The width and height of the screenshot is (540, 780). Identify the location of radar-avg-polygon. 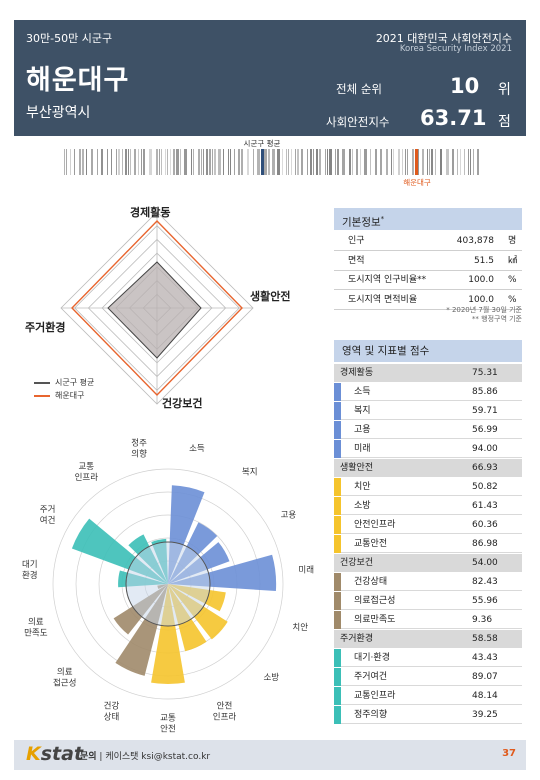
(154, 310).